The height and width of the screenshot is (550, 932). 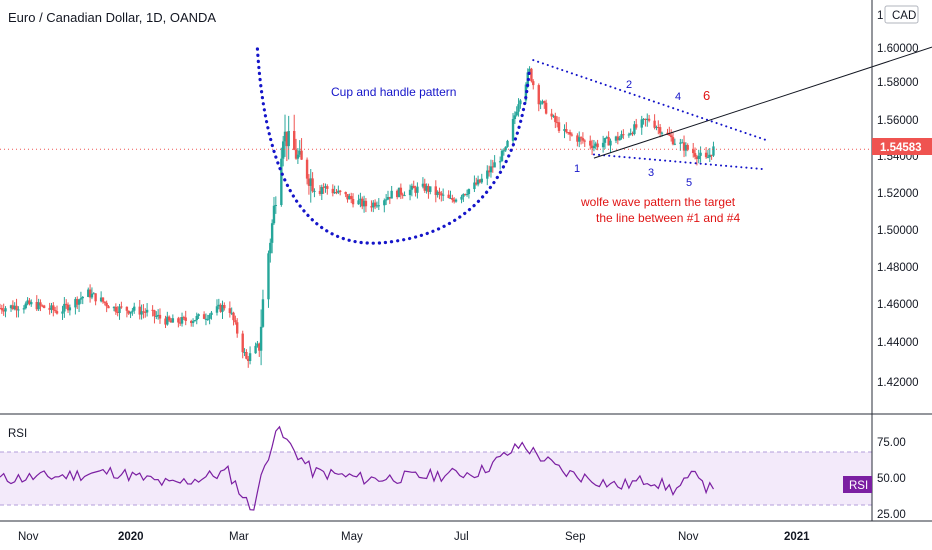 What do you see at coordinates (762, 102) in the screenshot?
I see `wolfe-target-line` at bounding box center [762, 102].